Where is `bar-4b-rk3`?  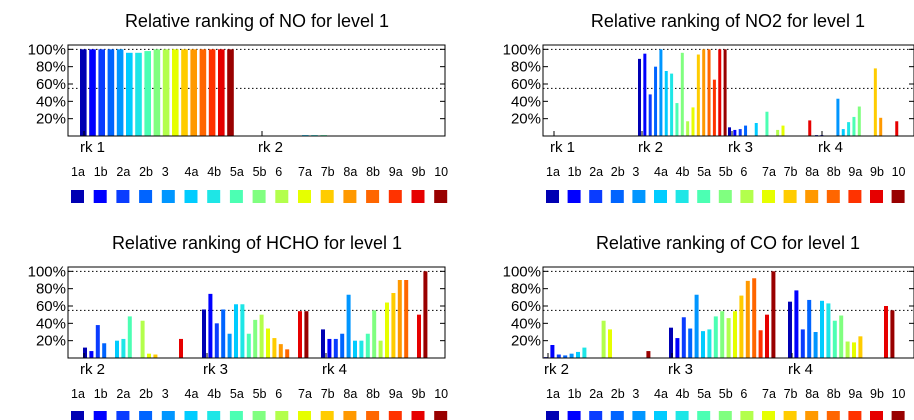
bar-4b-rk3 is located at coordinates (709, 343).